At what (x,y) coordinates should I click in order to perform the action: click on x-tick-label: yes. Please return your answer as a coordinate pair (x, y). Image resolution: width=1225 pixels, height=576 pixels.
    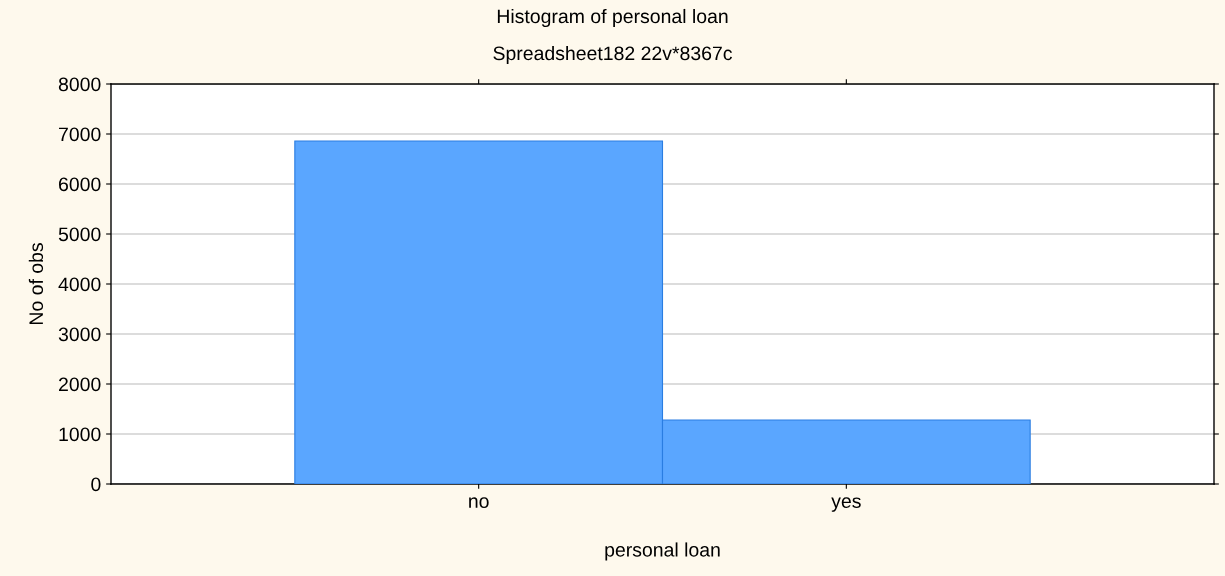
    Looking at the image, I should click on (846, 504).